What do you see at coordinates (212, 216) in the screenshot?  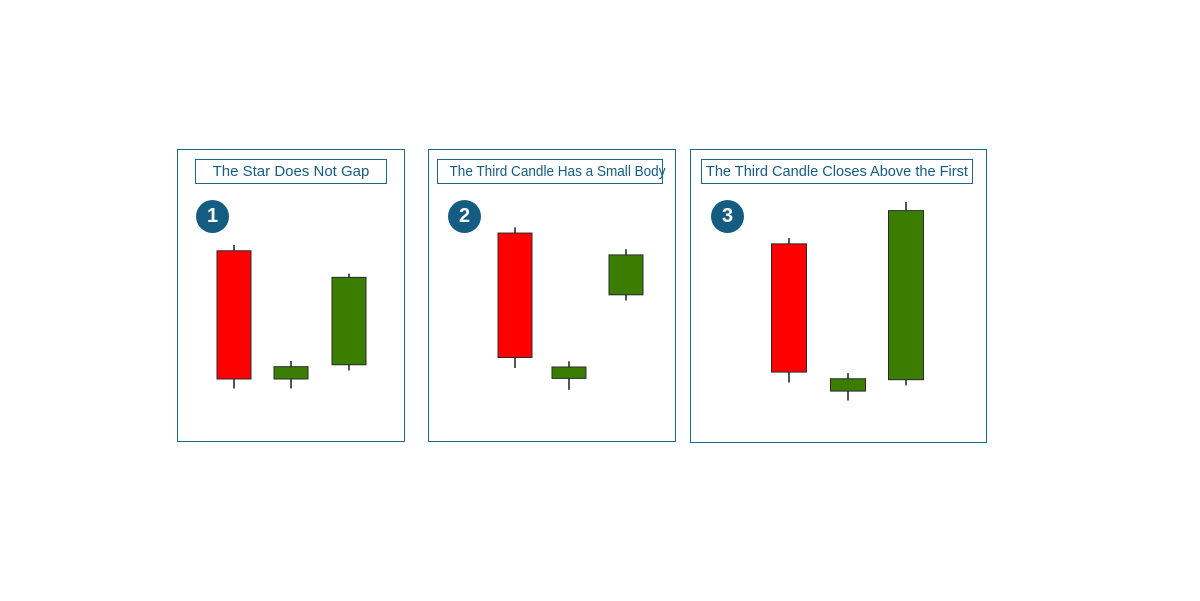 I see `step-number-badge: 1` at bounding box center [212, 216].